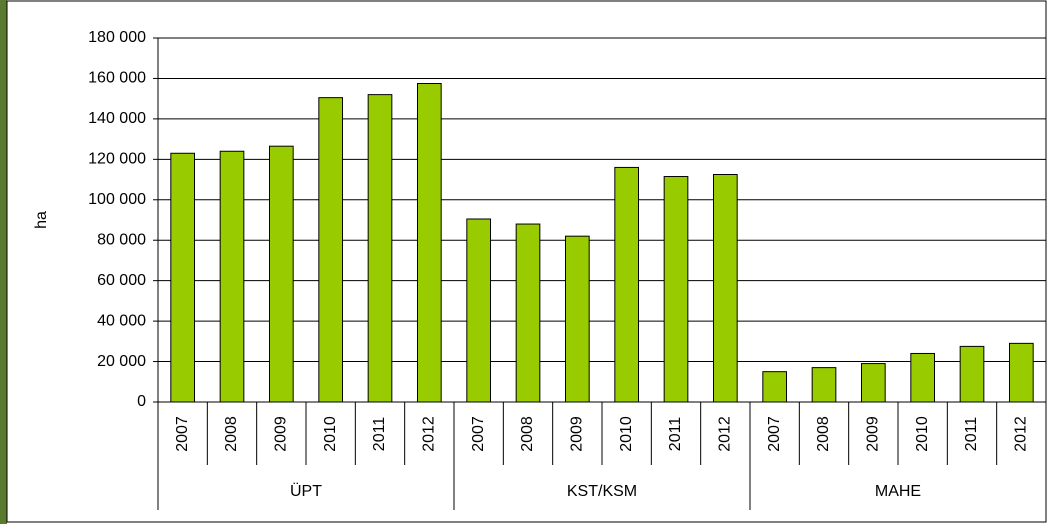 This screenshot has width=1048, height=524. Describe the element at coordinates (602, 491) in the screenshot. I see `group-label: KST/KSM` at that location.